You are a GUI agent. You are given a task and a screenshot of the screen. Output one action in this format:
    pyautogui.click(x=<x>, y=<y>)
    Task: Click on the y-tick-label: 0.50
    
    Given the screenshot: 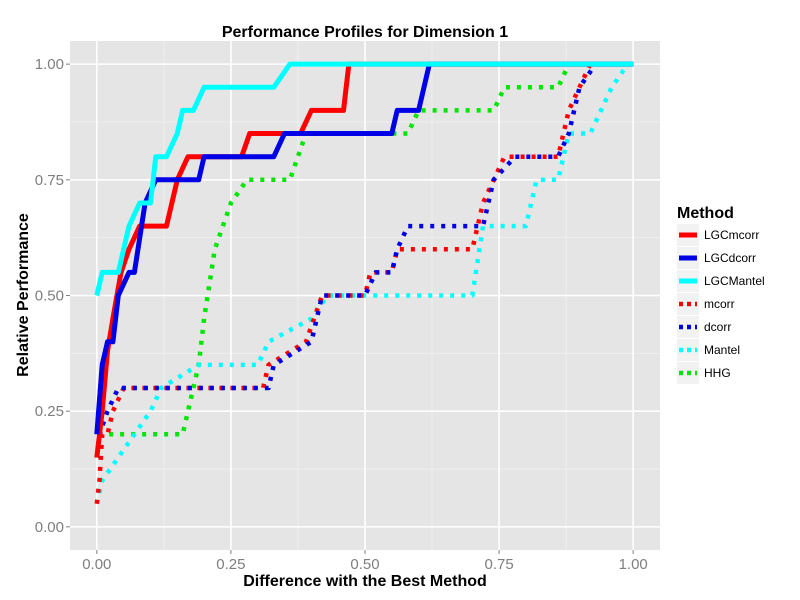 What is the action you would take?
    pyautogui.click(x=49, y=296)
    